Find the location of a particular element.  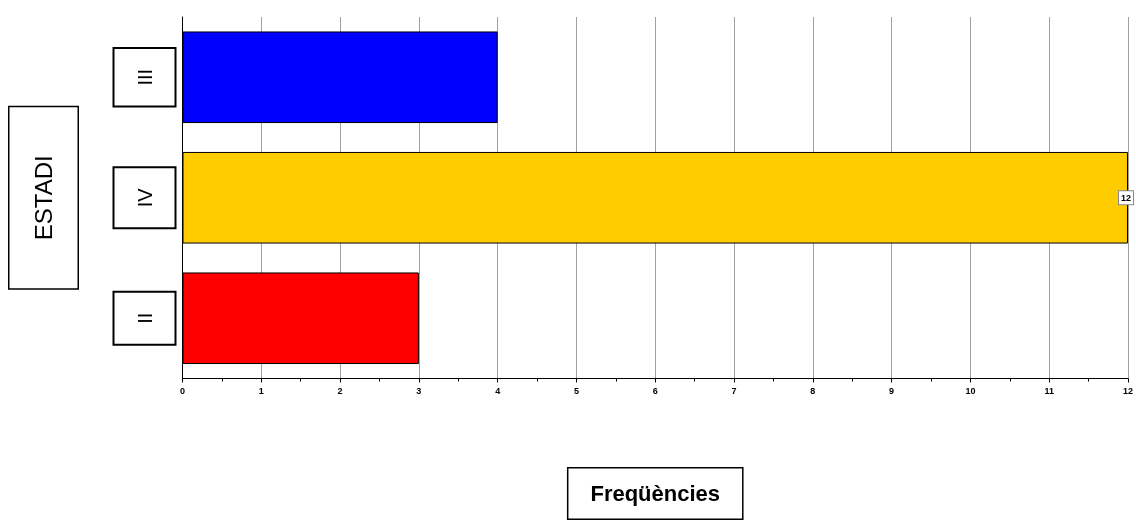

data-label: 12 is located at coordinates (1125, 197).